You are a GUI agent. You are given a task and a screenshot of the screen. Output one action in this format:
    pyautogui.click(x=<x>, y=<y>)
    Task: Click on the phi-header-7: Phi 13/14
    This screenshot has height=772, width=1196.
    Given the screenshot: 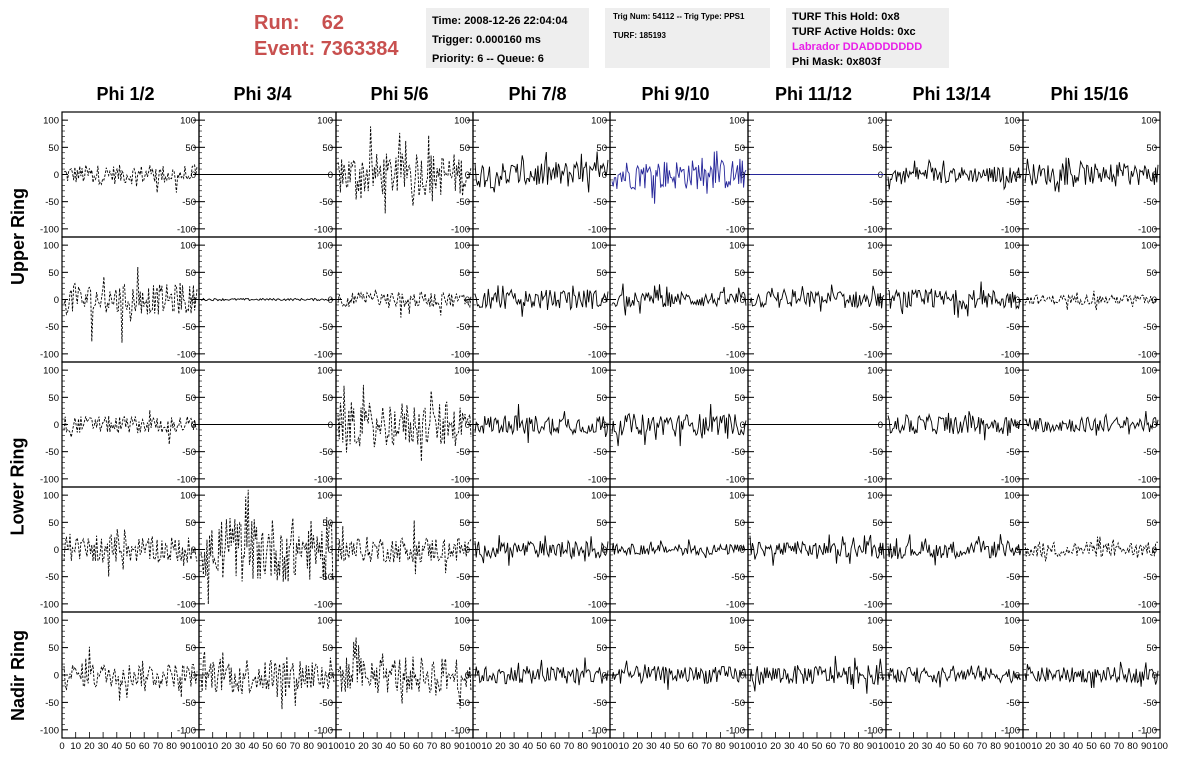 What is the action you would take?
    pyautogui.click(x=951, y=94)
    